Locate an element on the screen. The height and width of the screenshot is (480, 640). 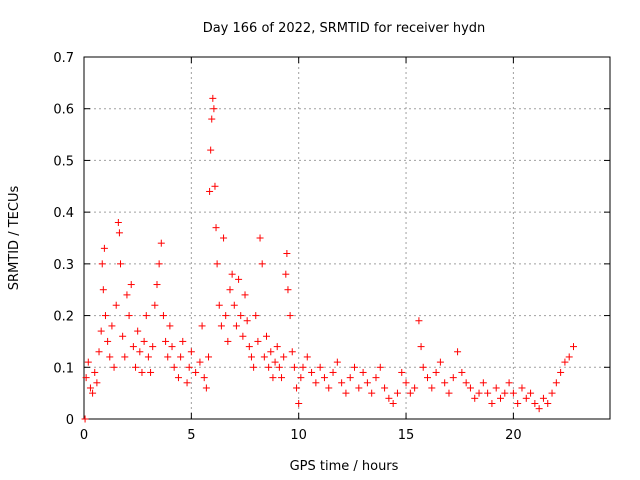
y-tick-label: 0.1 is located at coordinates (63, 368).